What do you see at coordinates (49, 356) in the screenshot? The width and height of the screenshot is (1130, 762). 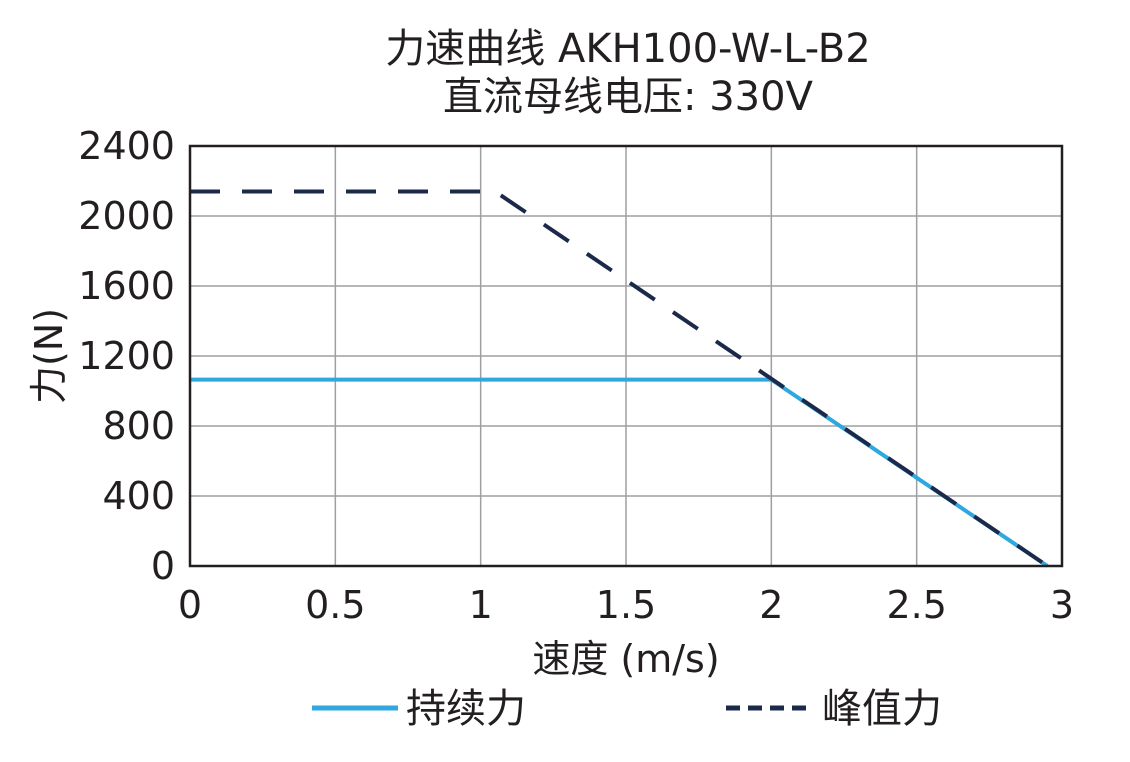 I see `y-axis-title: 力(N)` at bounding box center [49, 356].